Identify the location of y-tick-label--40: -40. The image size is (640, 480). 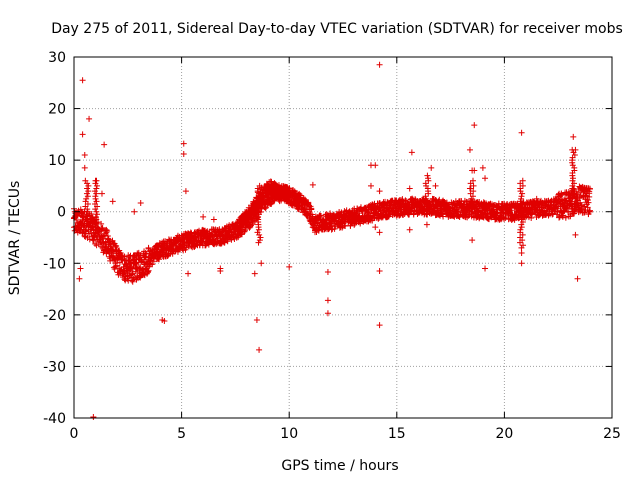
(54, 419).